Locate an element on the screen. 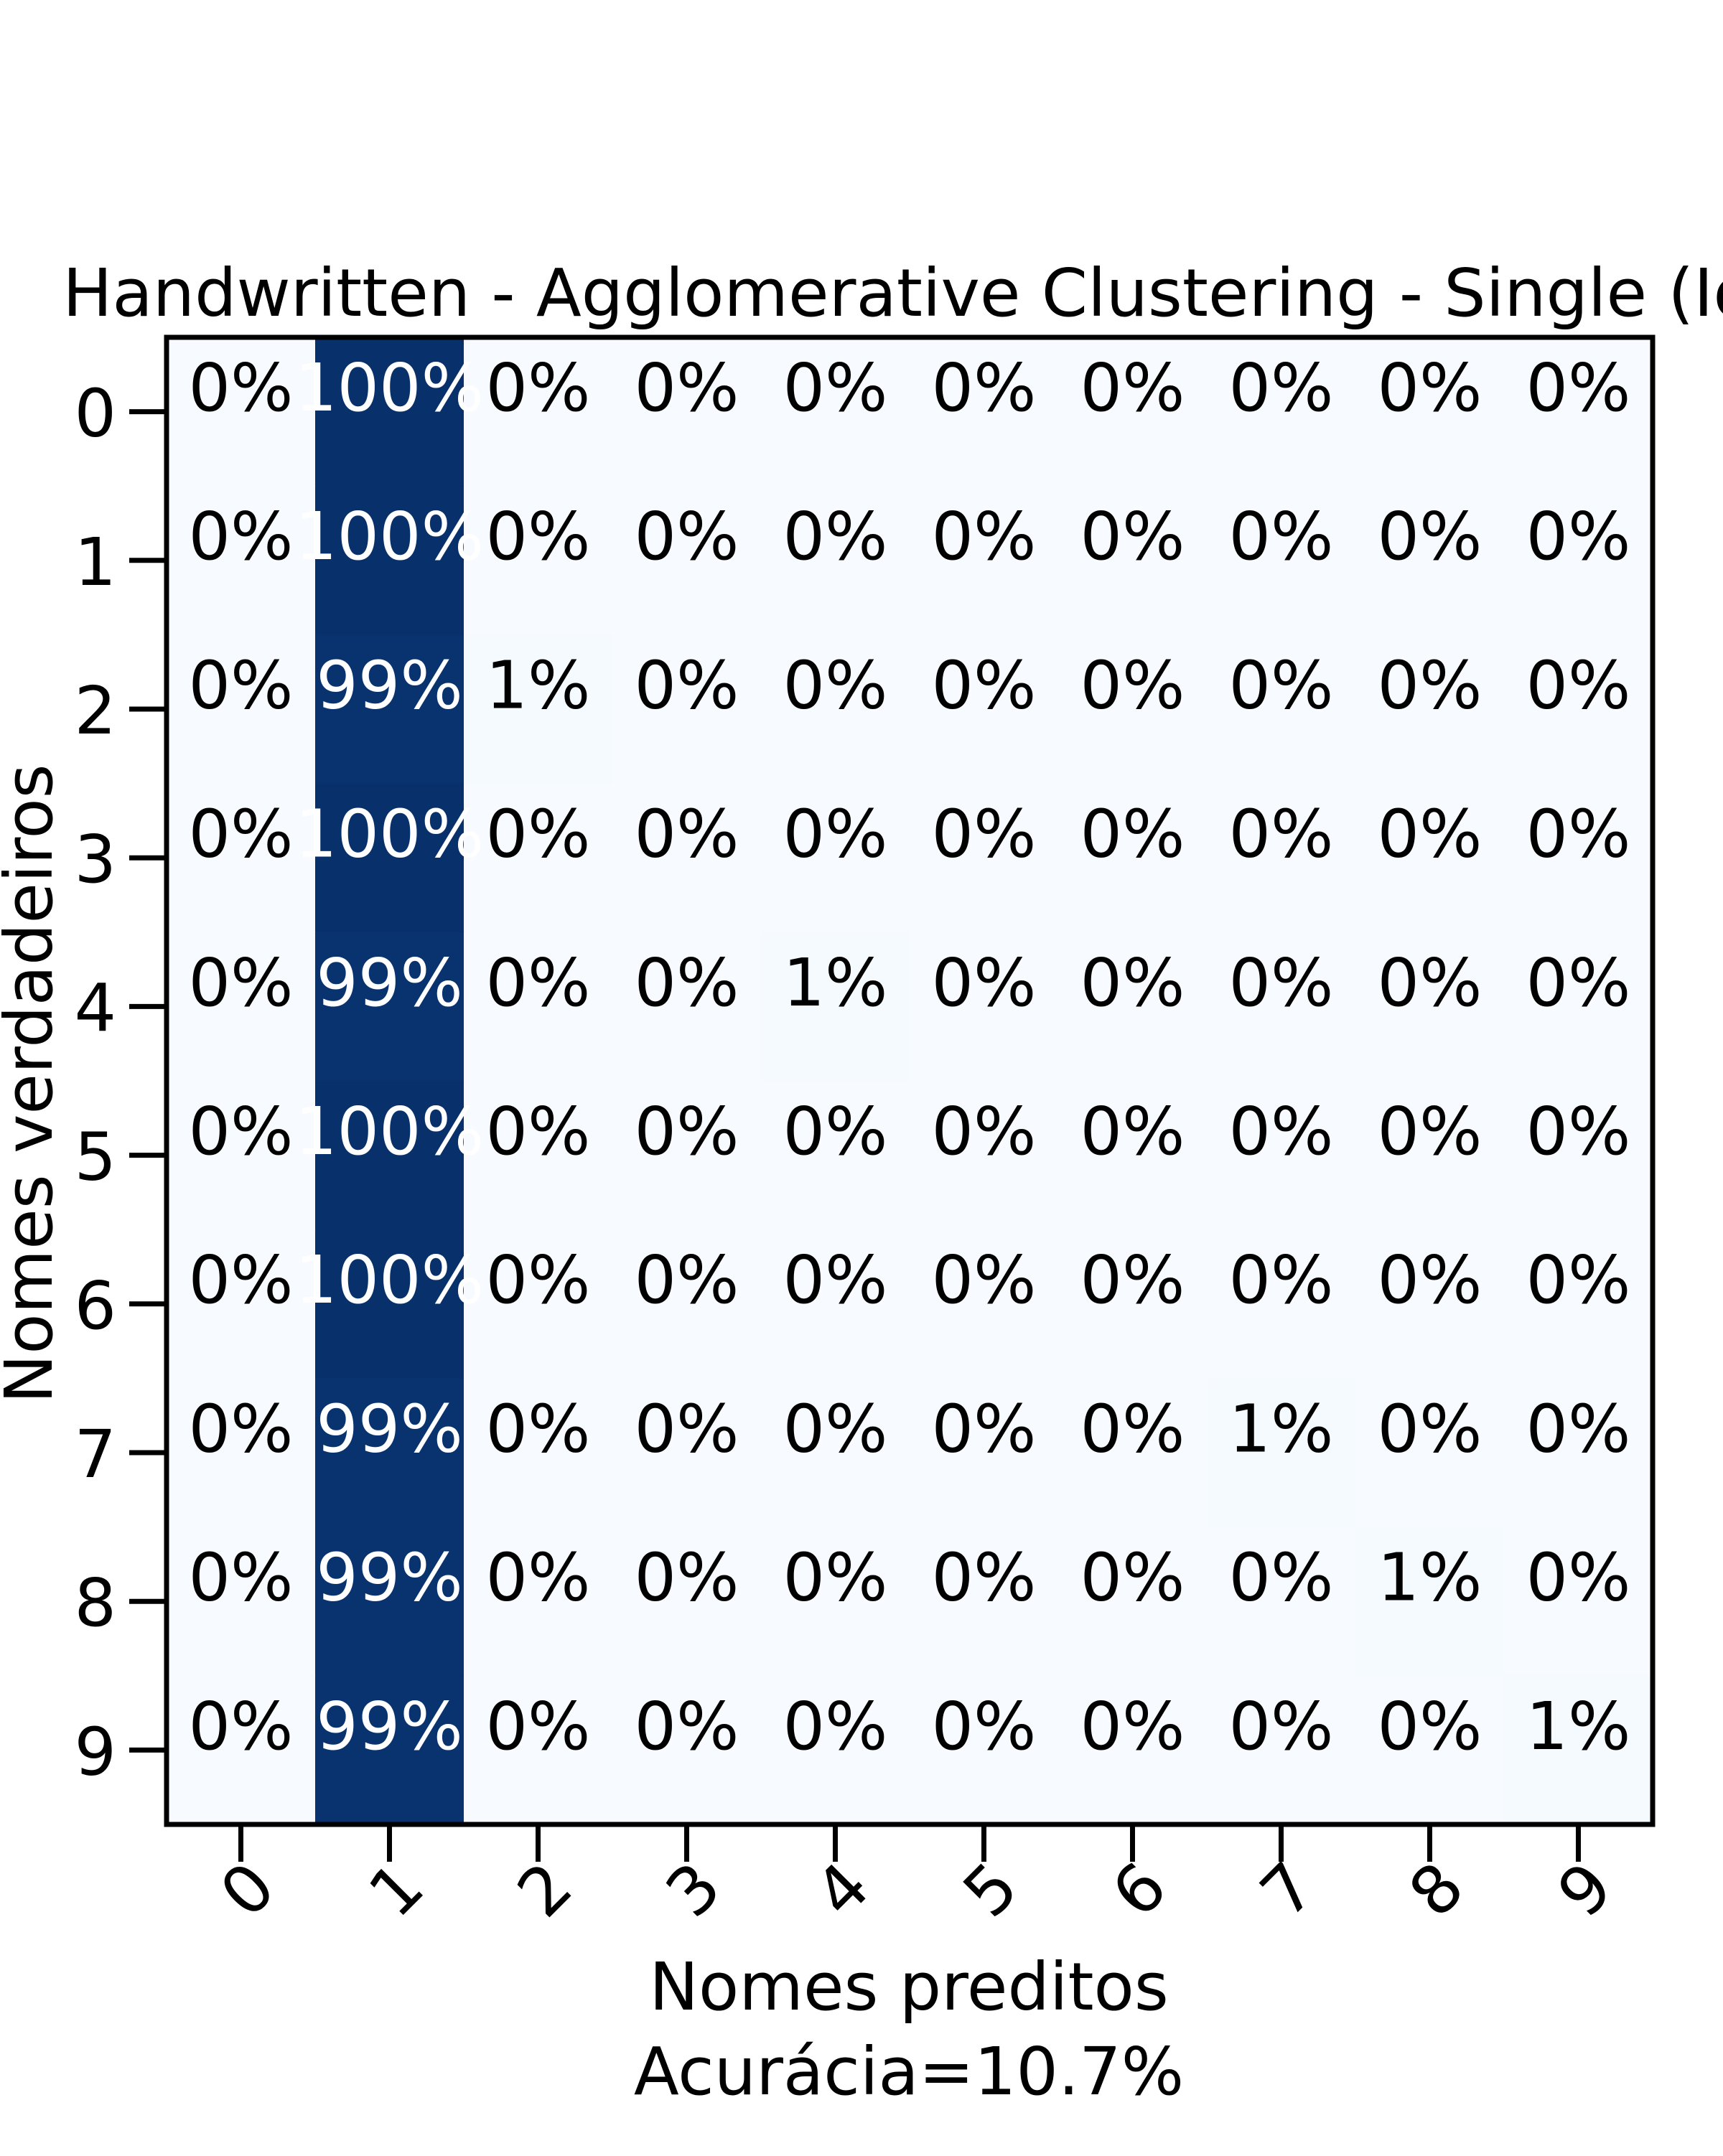  cell-label-r7-c1: 99% is located at coordinates (389, 1428).